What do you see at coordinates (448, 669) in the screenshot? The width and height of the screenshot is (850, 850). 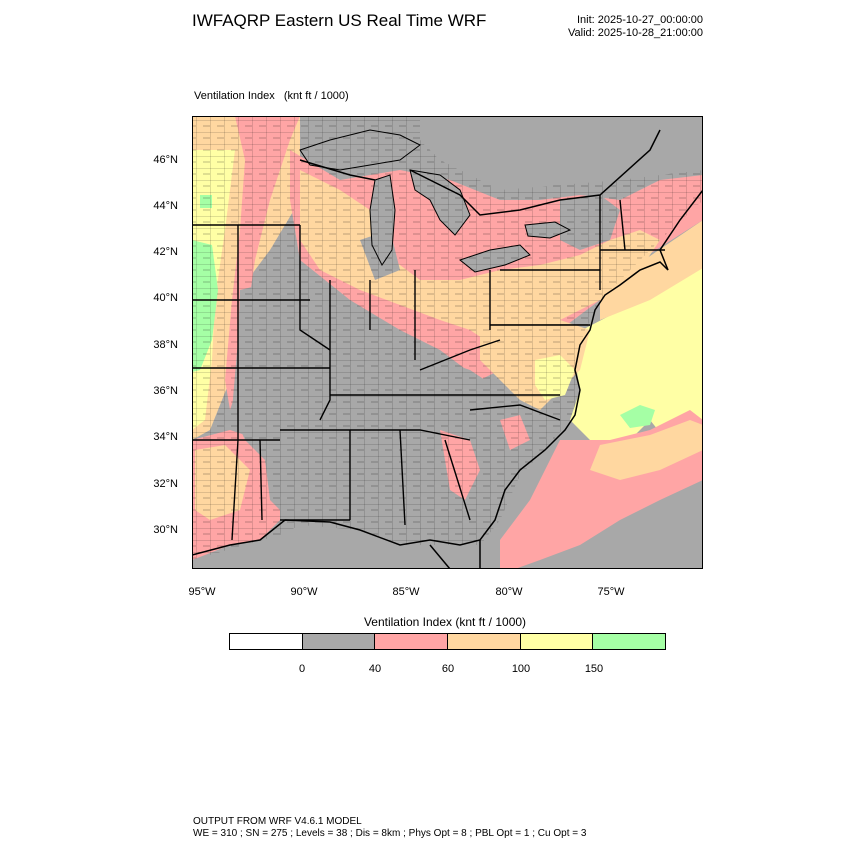 I see `colorbar-label: 60` at bounding box center [448, 669].